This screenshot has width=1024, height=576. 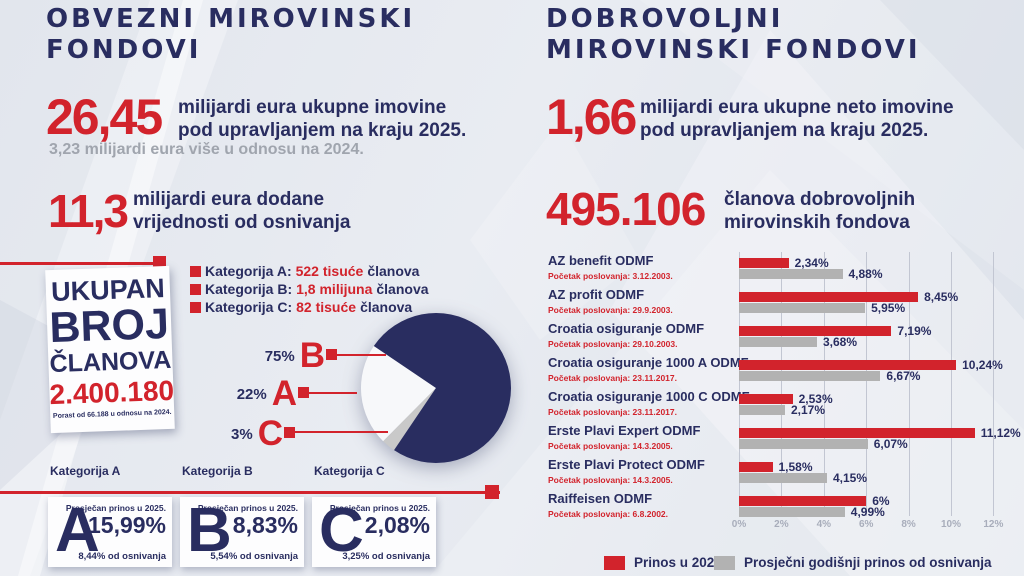 I want to click on axis-tick-label: 8%, so click(x=908, y=524).